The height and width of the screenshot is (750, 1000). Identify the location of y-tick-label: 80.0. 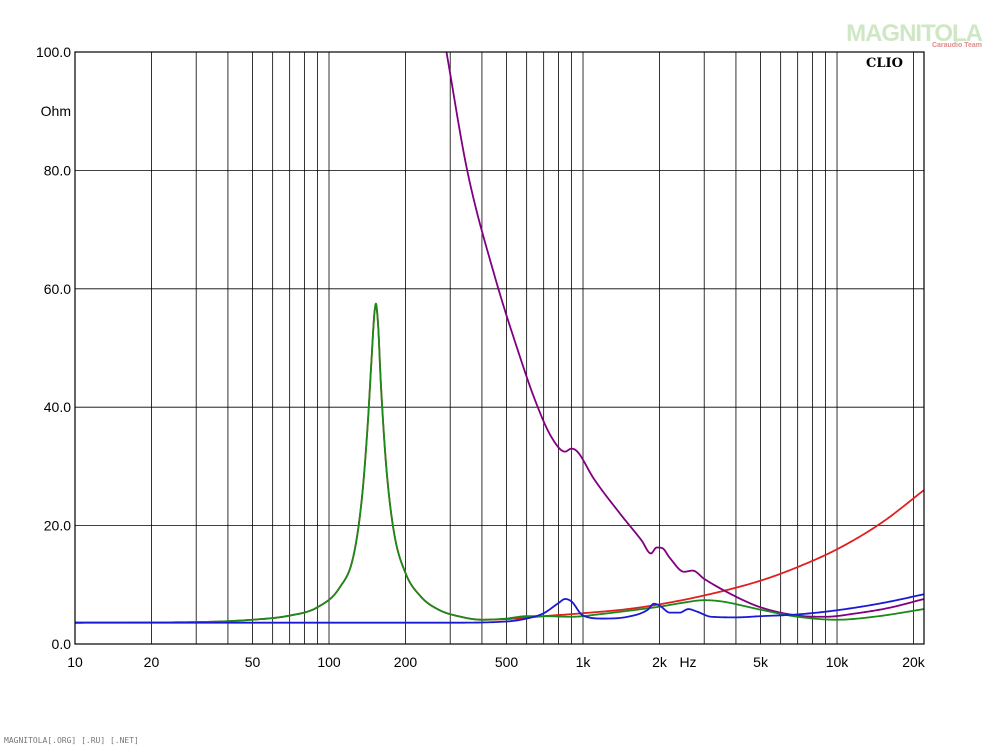
(57, 170).